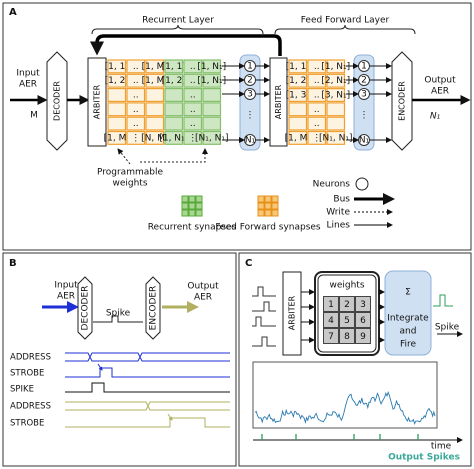  Describe the element at coordinates (250, 116) in the screenshot. I see `neuron-label: ⋮` at that location.